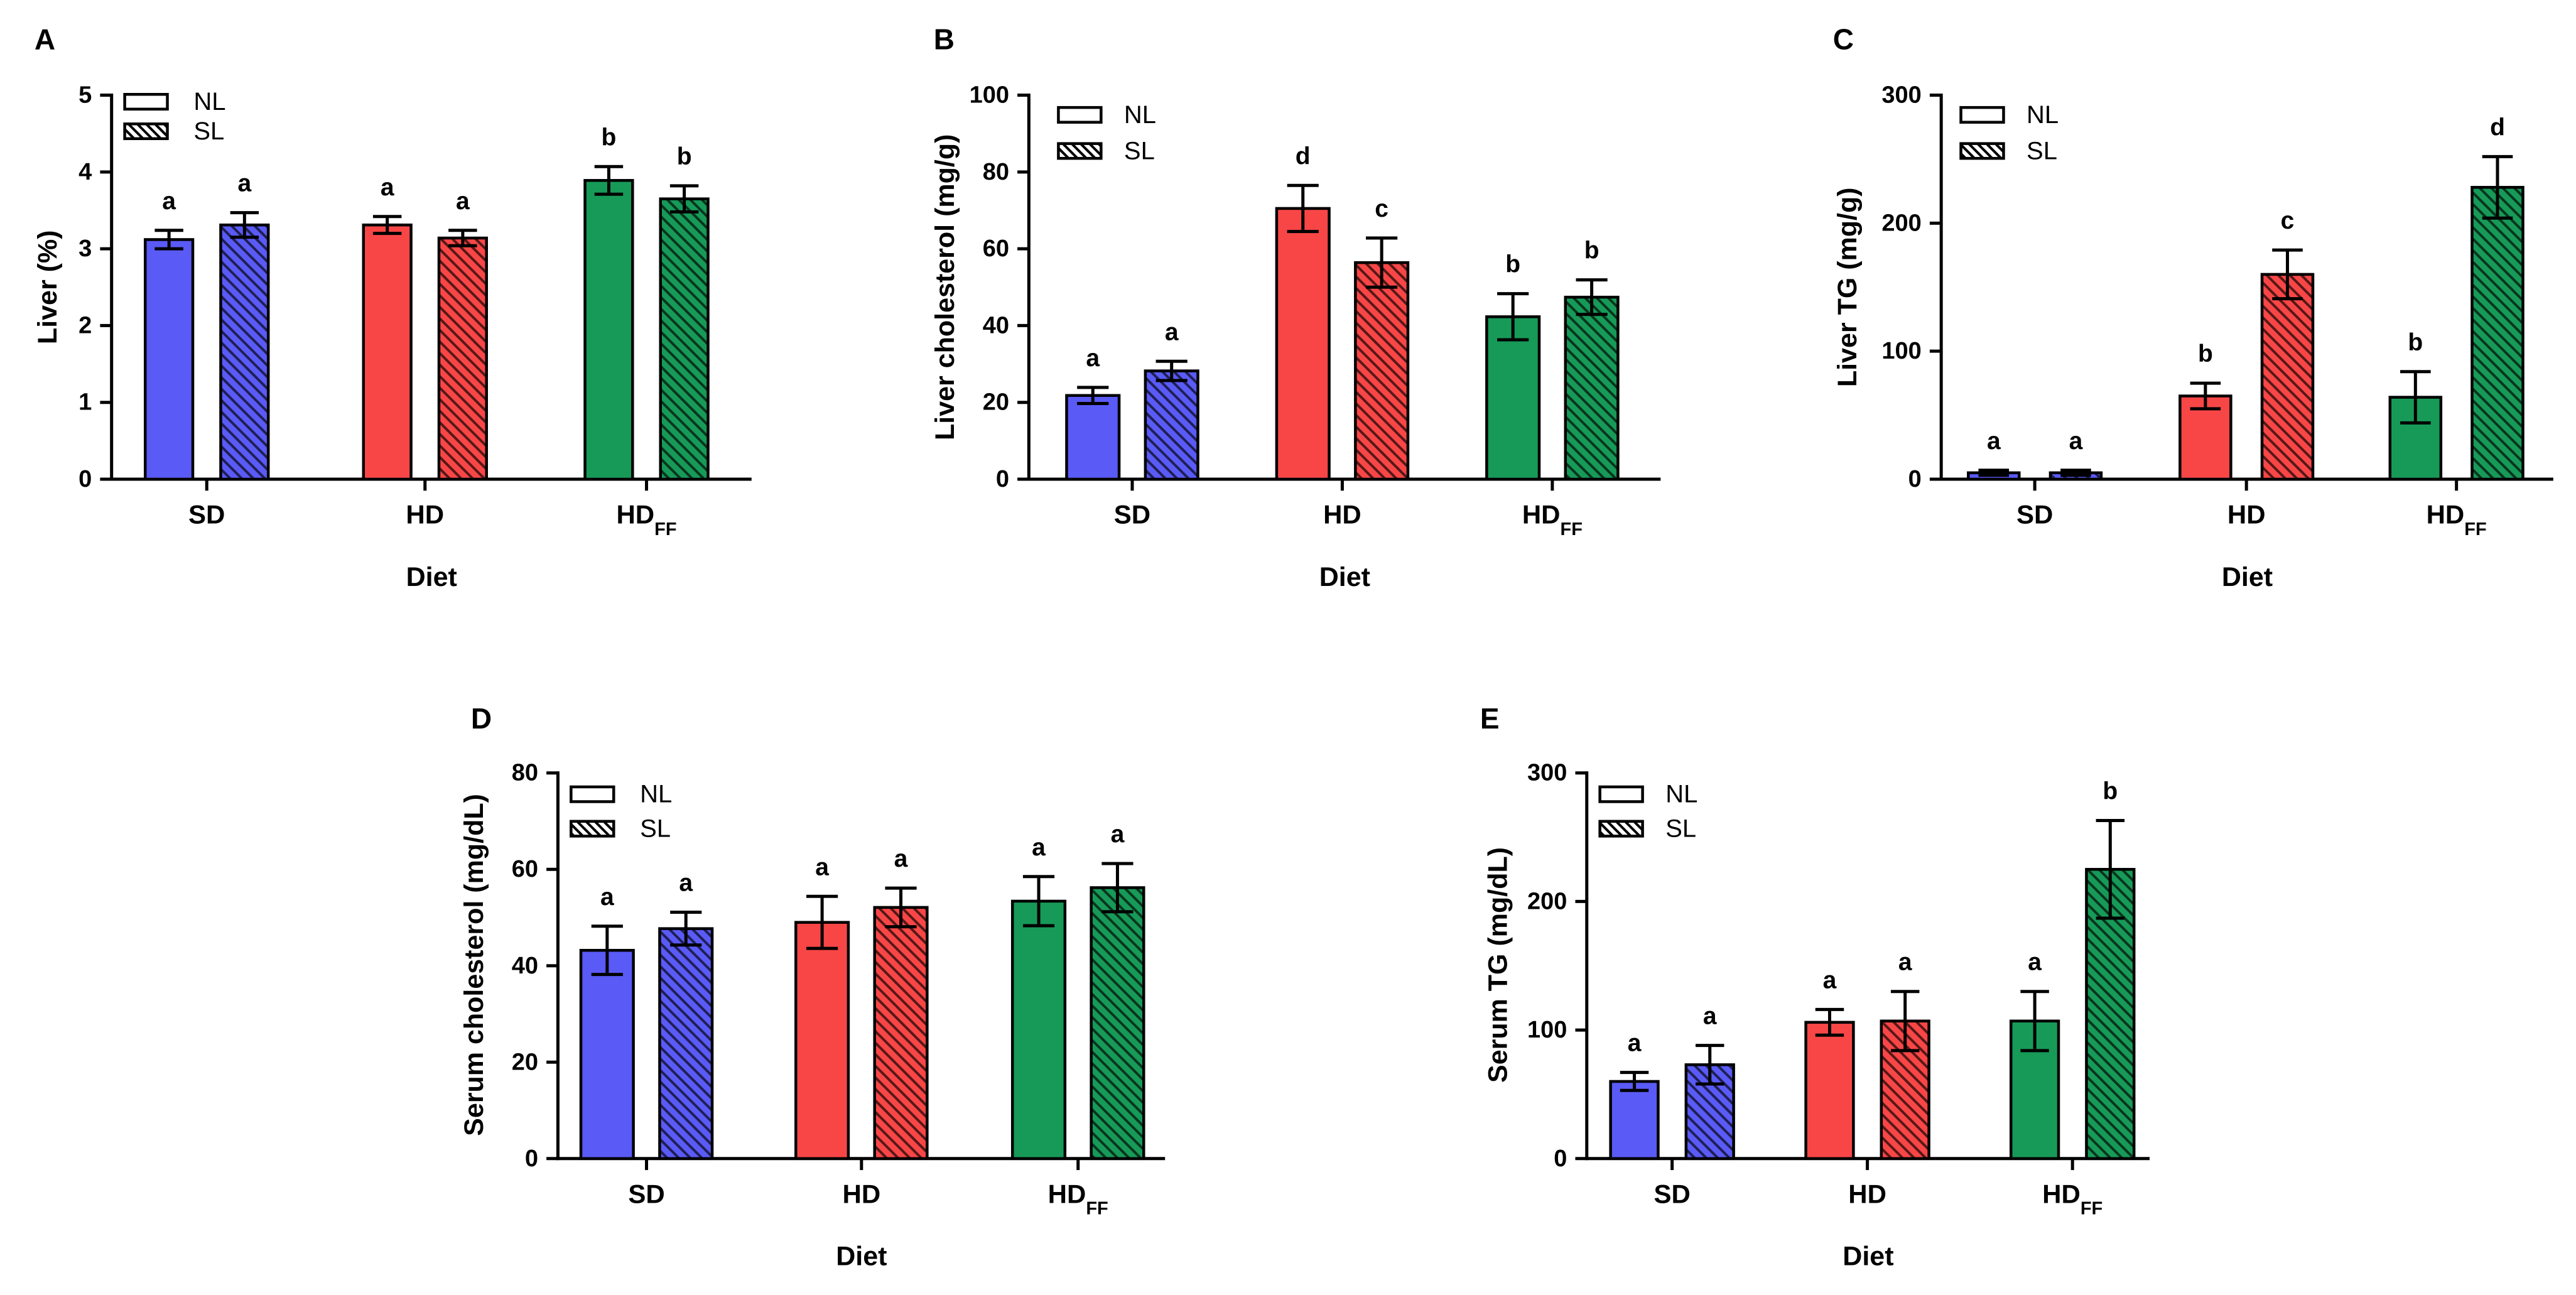  Describe the element at coordinates (531, 1159) in the screenshot. I see `y-tick-label: 0` at that location.